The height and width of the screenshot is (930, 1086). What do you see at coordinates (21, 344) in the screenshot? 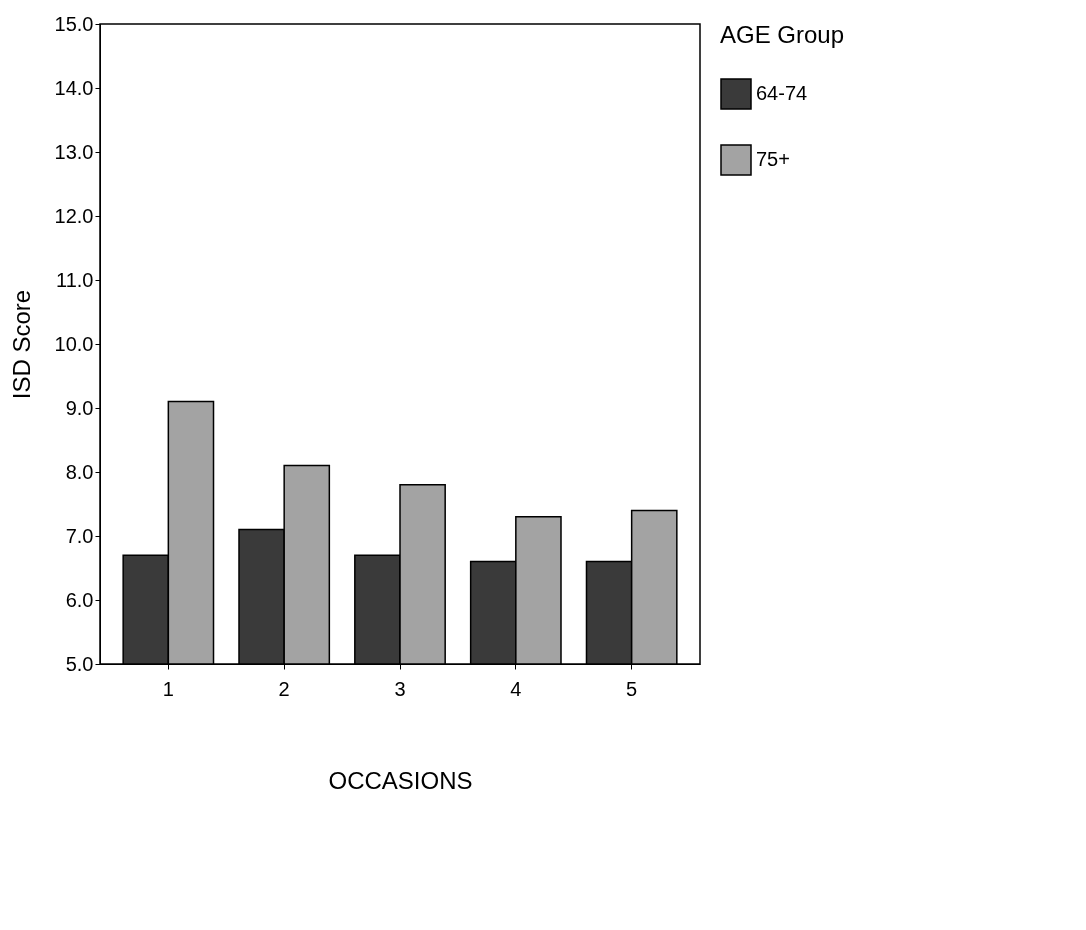
I see `y-axis-title: ISD Score` at bounding box center [21, 344].